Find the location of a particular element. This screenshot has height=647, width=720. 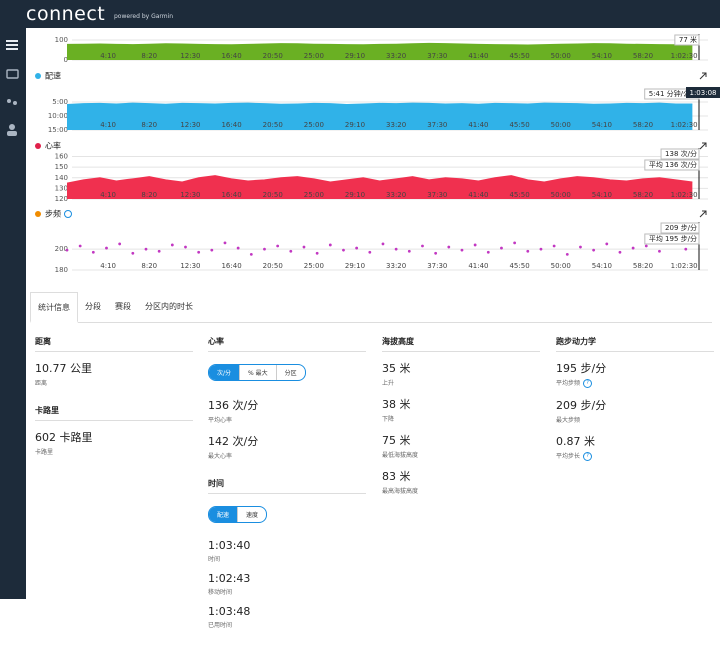

stat-label: 最大步频 is located at coordinates (568, 420).